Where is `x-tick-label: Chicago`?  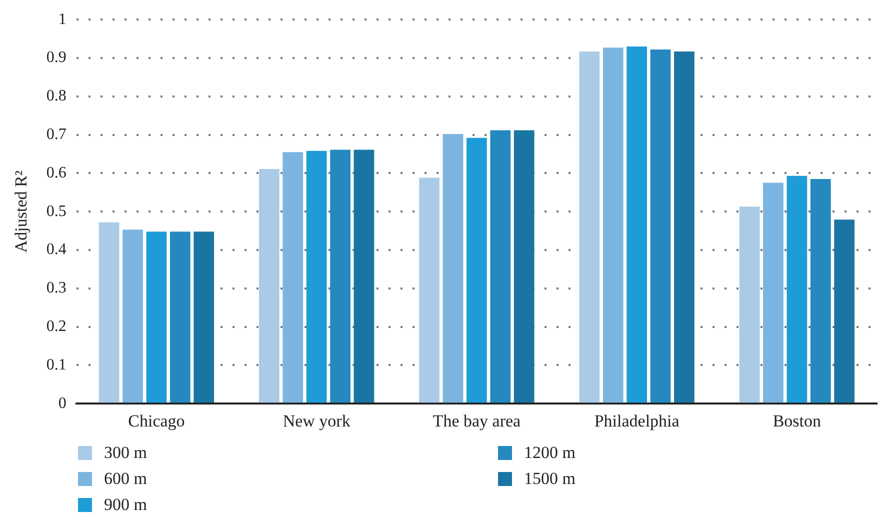
x-tick-label: Chicago is located at coordinates (156, 420).